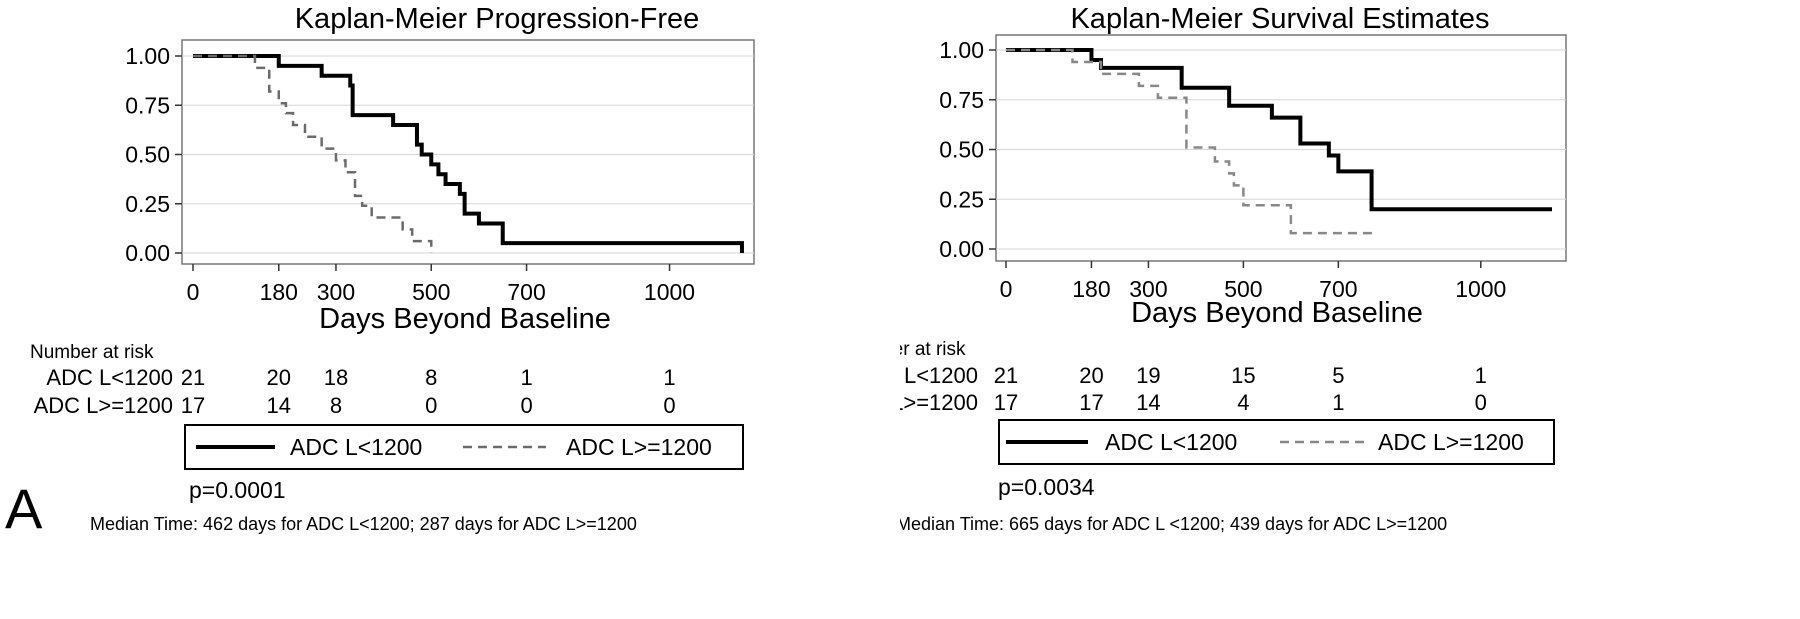  Describe the element at coordinates (237, 490) in the screenshot. I see `p-value: p=0.0001` at that location.